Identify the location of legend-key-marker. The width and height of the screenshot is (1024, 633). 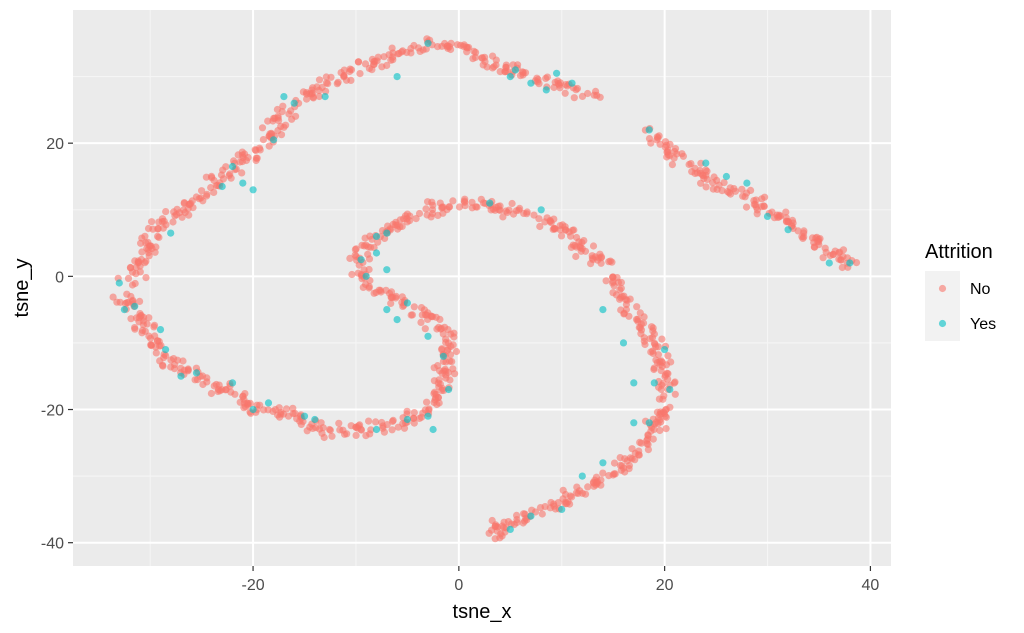
(942, 323).